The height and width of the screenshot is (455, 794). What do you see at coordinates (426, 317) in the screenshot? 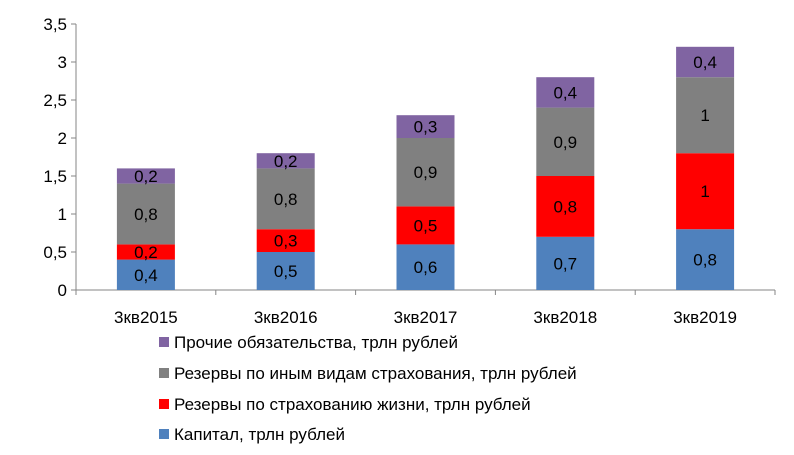
I see `x-tick-label: 3кв2017` at bounding box center [426, 317].